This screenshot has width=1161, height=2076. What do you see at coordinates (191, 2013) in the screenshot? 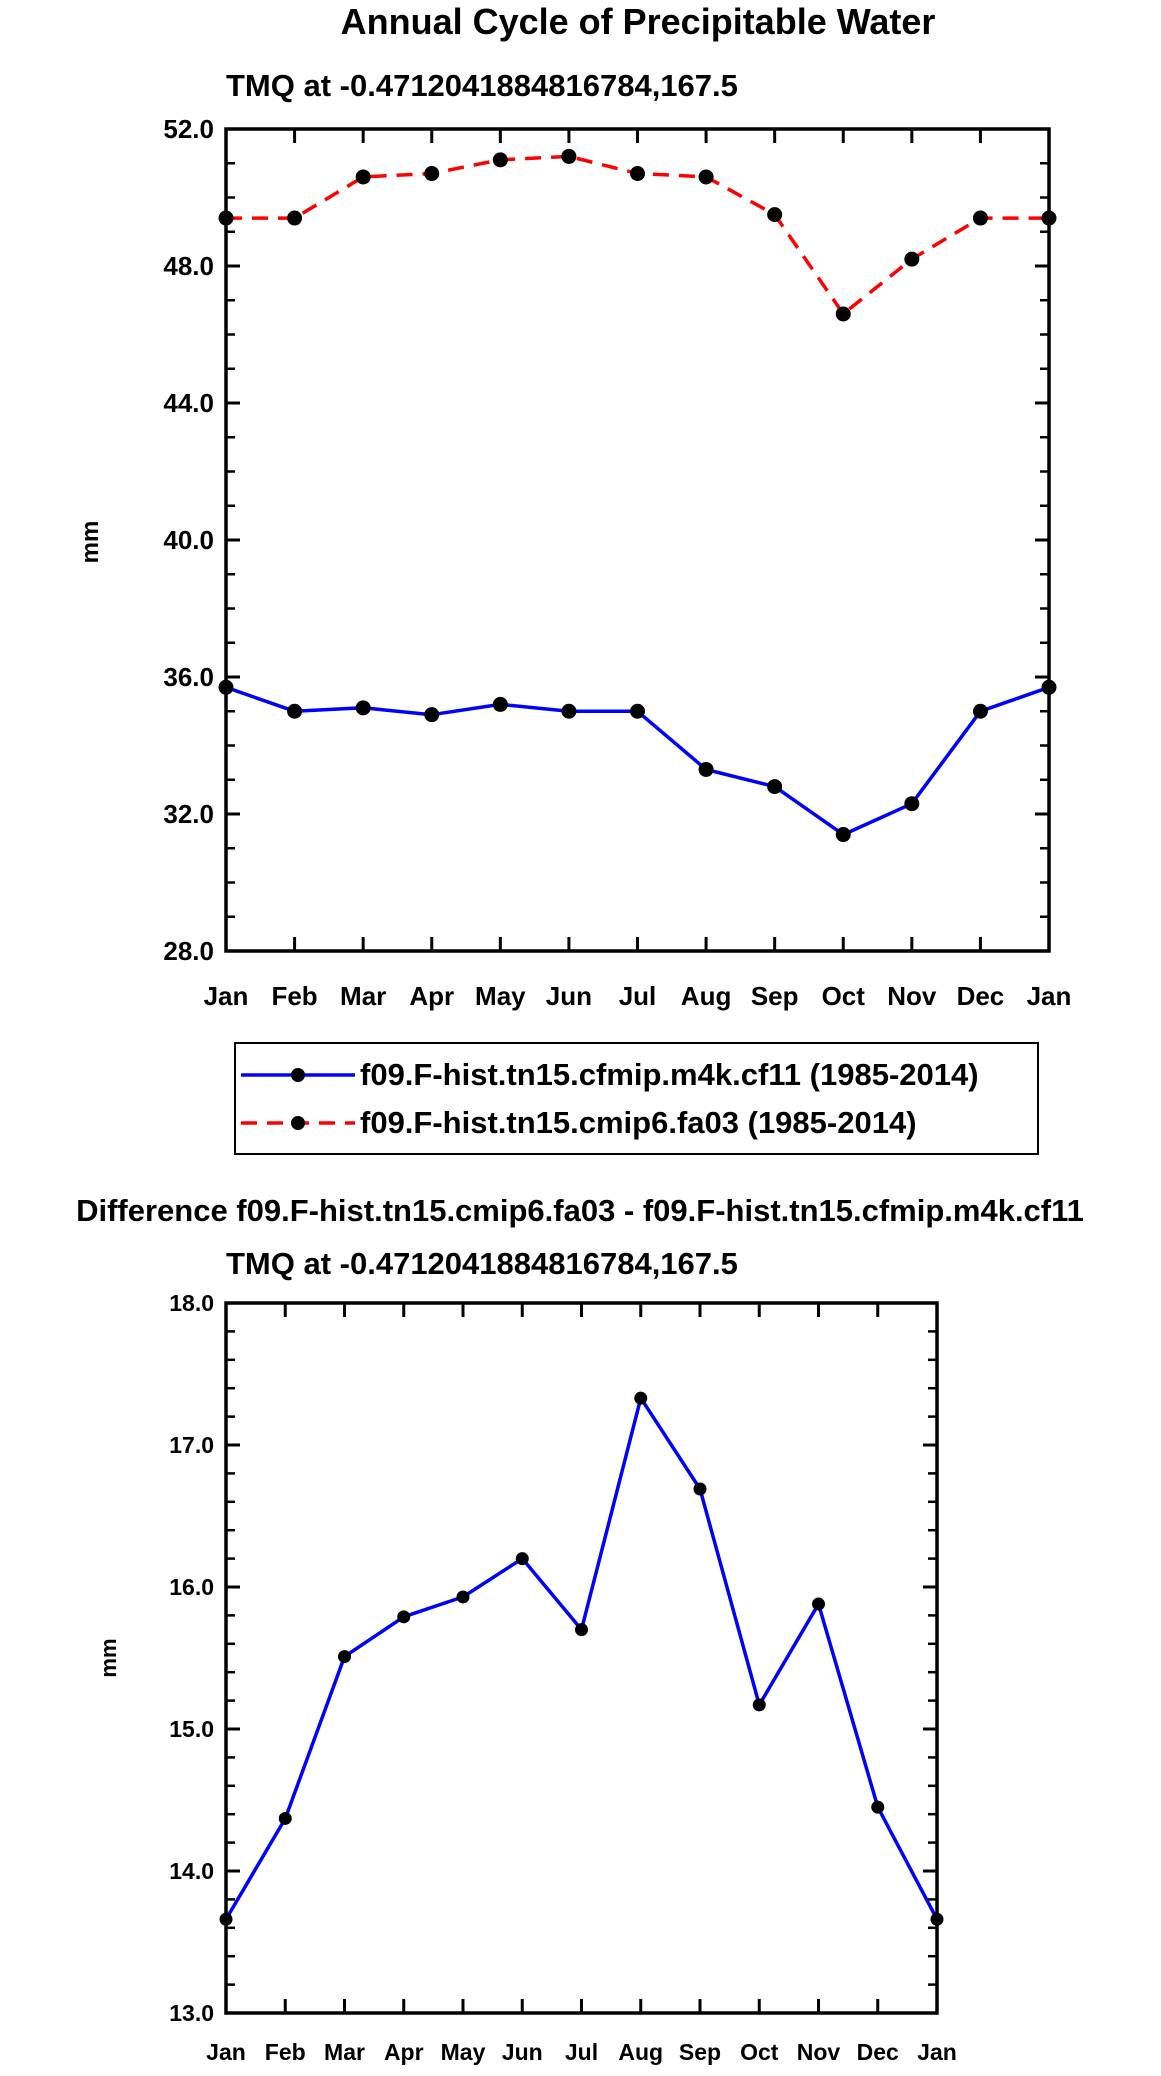
I see `y-tick-label: 13.0` at bounding box center [191, 2013].